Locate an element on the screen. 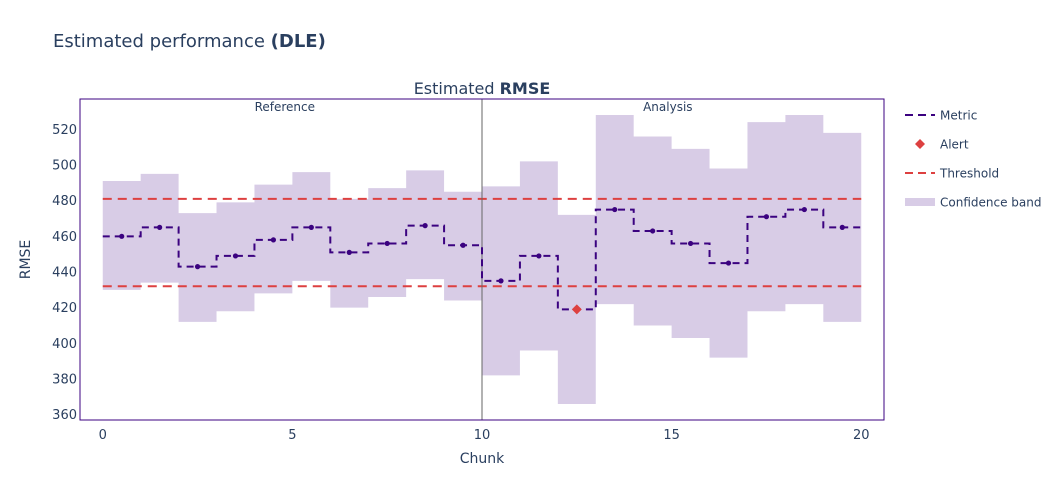 The width and height of the screenshot is (1058, 500). y-tick-label-500: 500 is located at coordinates (64, 165).